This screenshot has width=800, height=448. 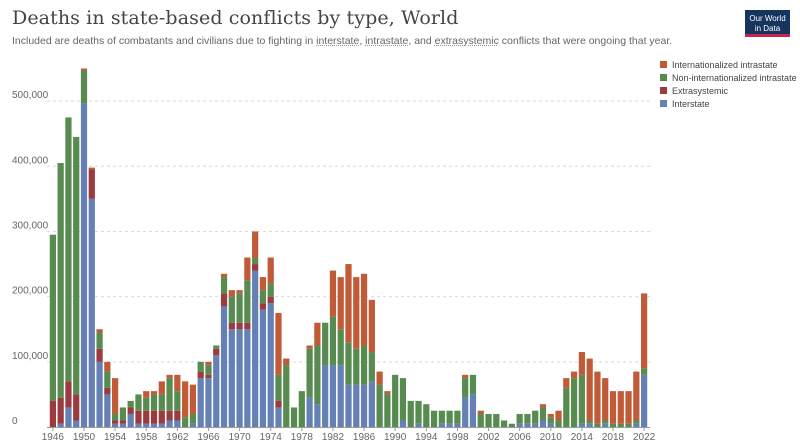 I want to click on x-tick-label: 1970, so click(x=239, y=437).